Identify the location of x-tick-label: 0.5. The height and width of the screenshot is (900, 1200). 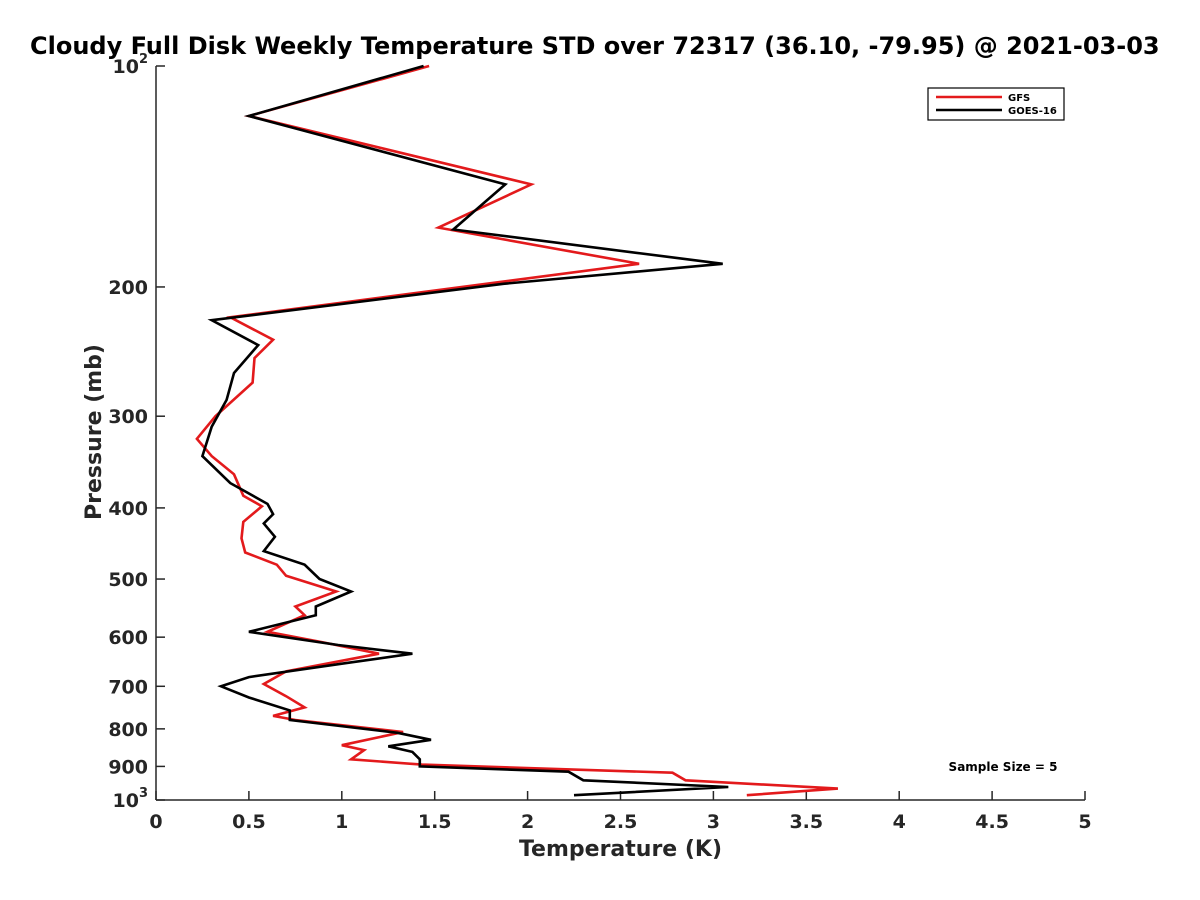
(249, 822).